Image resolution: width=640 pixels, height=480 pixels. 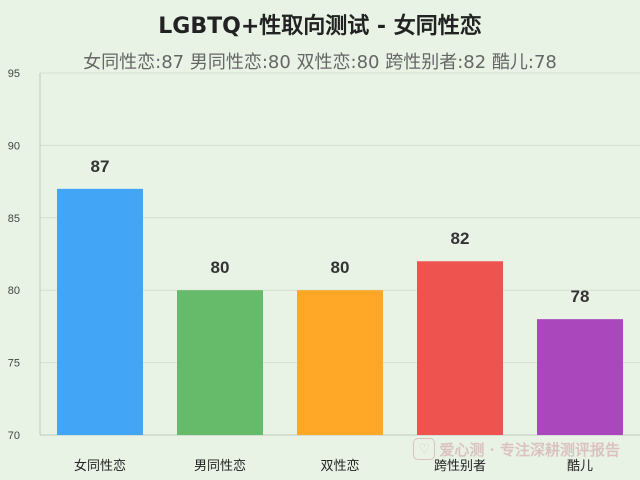 I want to click on data-label: 78, so click(x=580, y=296).